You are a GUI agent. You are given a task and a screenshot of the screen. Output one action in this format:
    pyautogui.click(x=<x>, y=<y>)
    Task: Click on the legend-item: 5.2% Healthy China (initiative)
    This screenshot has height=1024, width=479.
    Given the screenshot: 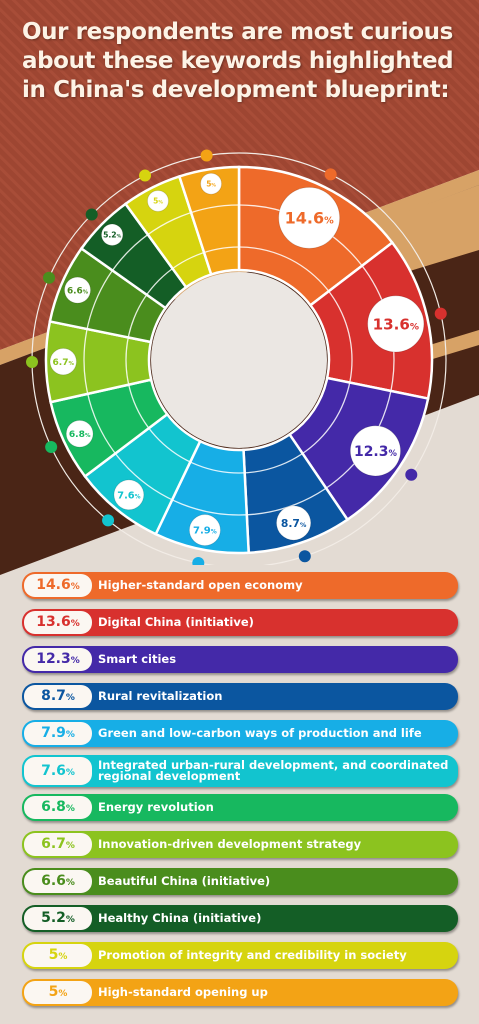 What is the action you would take?
    pyautogui.click(x=240, y=918)
    